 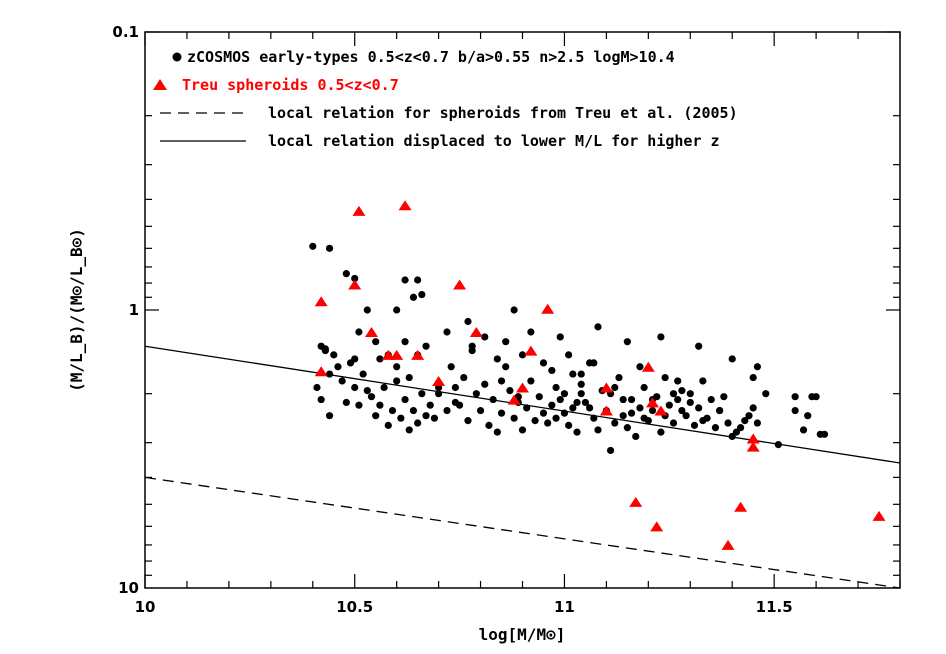 What do you see at coordinates (160, 84) in the screenshot?
I see `legend-triangle-marker` at bounding box center [160, 84].